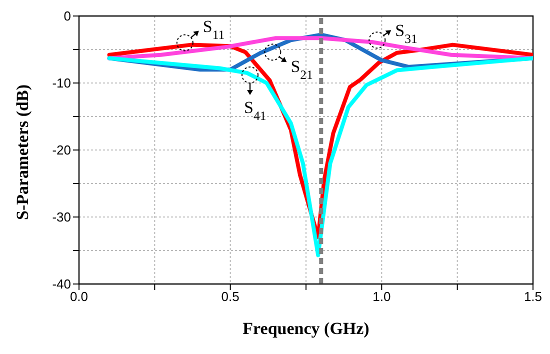 This screenshot has height=354, width=550. What do you see at coordinates (67, 16) in the screenshot?
I see `y-tick-label: 0` at bounding box center [67, 16].